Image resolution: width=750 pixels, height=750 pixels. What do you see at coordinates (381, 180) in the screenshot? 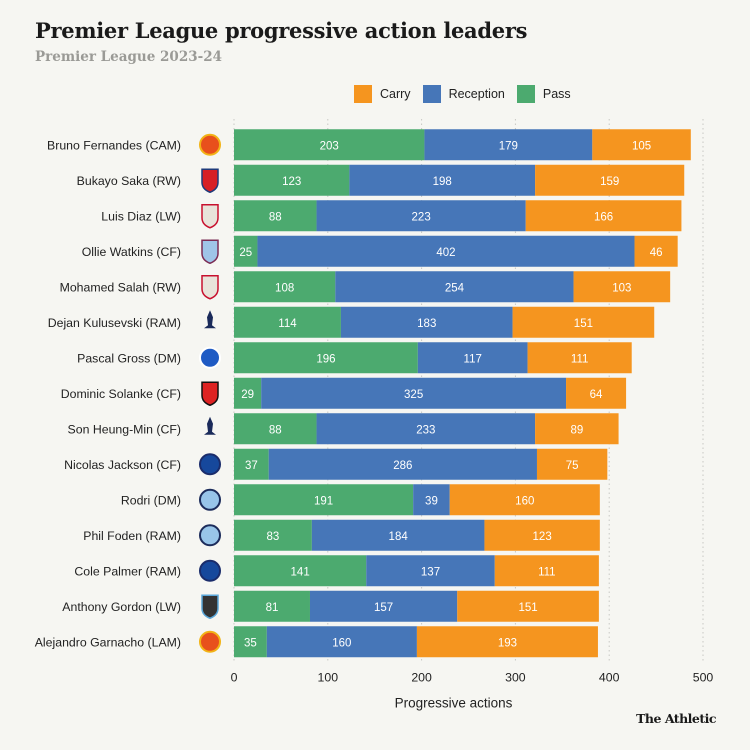
I see `bar-row: Bukayo Saka (RW) 123 198 159` at bounding box center [381, 180].